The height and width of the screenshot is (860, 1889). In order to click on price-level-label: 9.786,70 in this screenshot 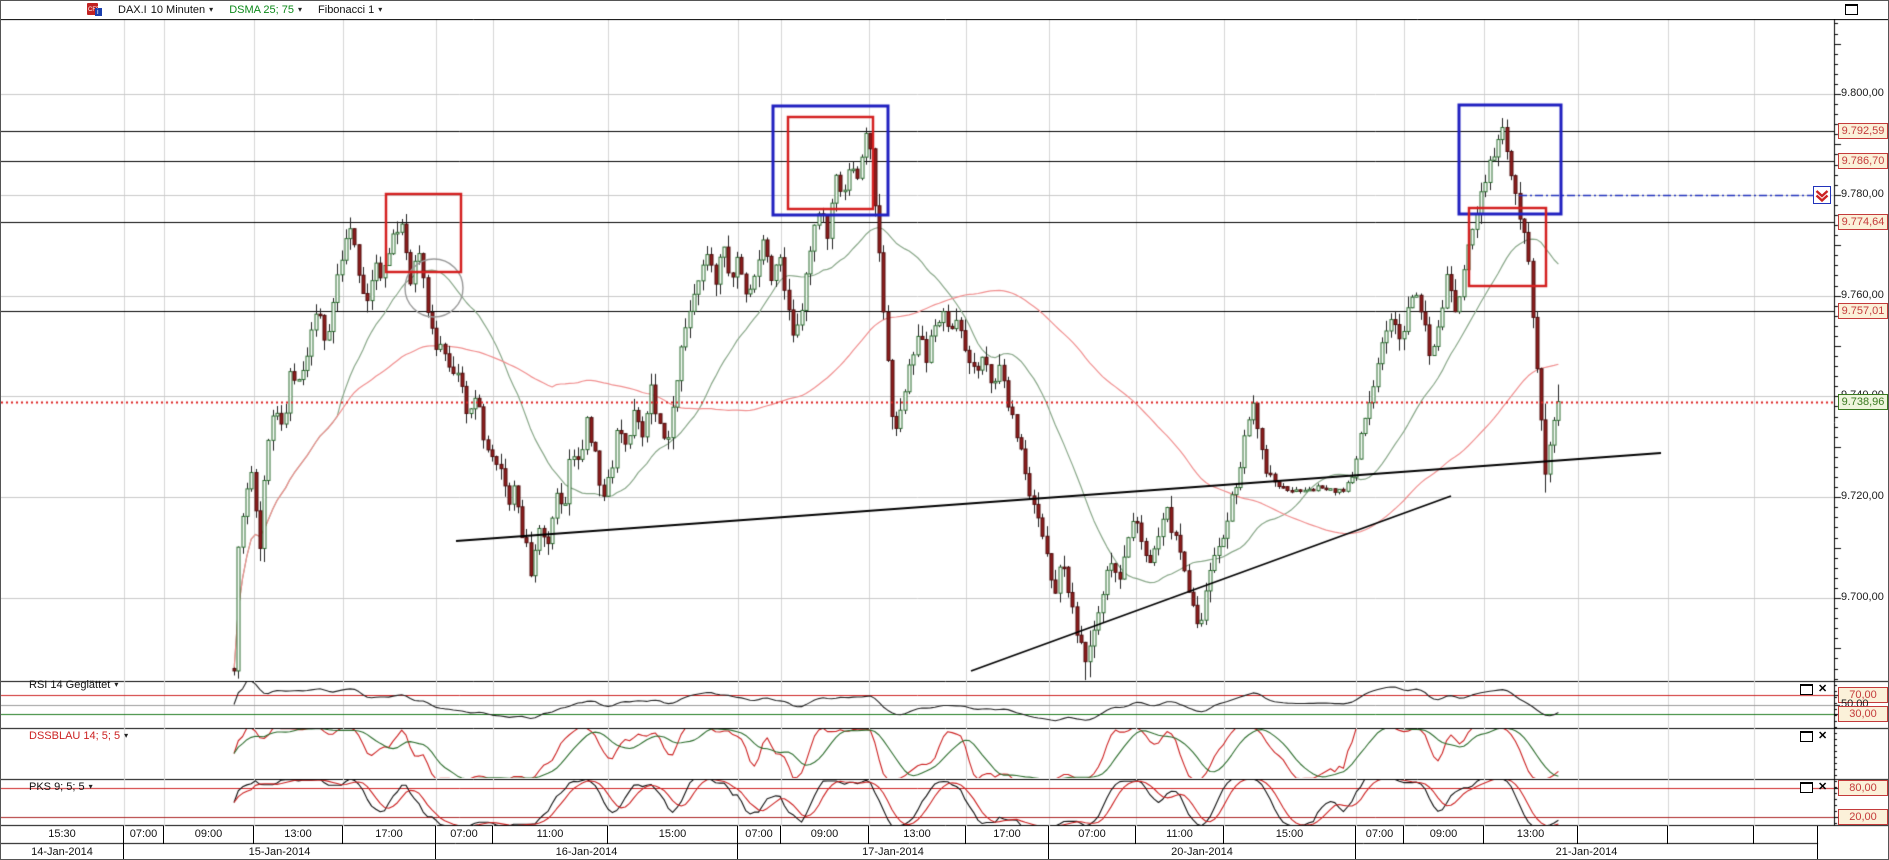, I will do `click(1863, 161)`.